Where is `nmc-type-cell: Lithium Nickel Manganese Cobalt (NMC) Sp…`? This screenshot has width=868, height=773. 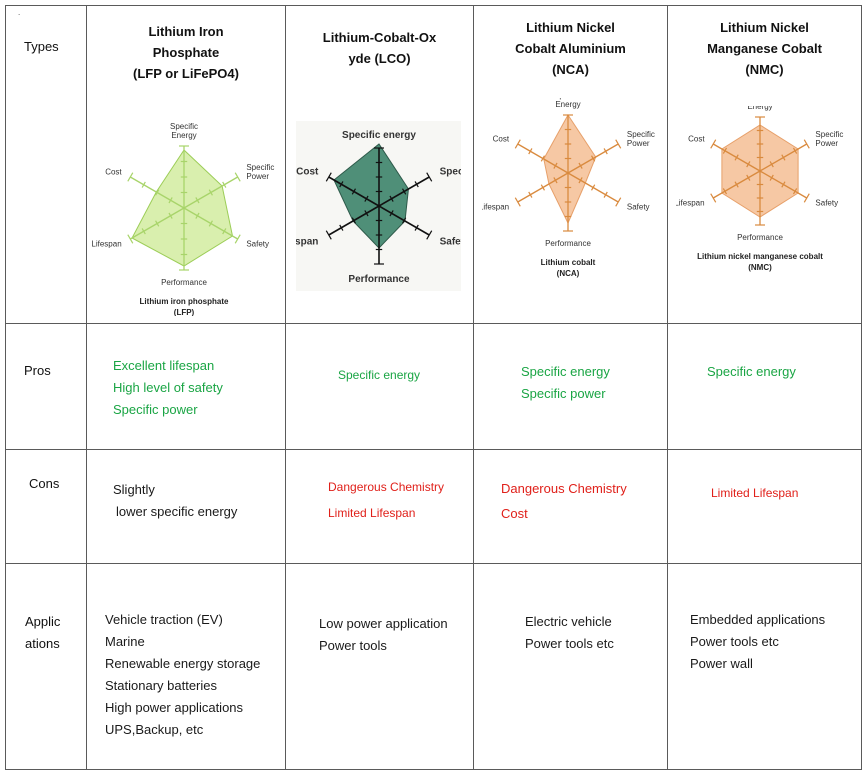 nmc-type-cell: Lithium Nickel Manganese Cobalt (NMC) Sp… is located at coordinates (764, 164).